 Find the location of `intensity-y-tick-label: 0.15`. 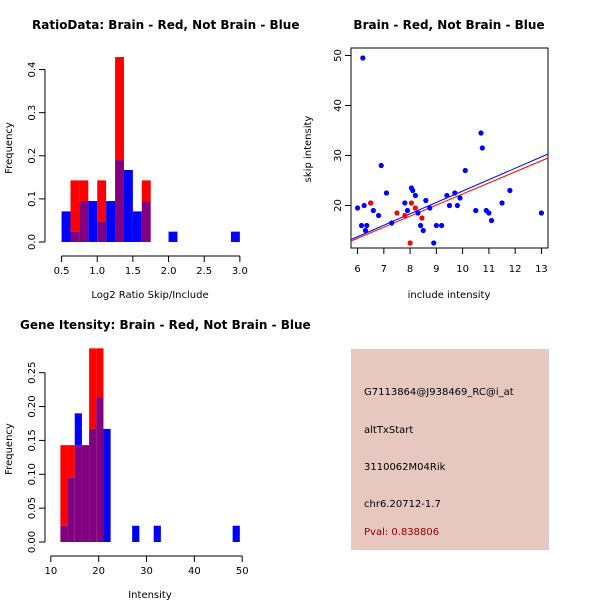

intensity-y-tick-label: 0.15 is located at coordinates (32, 440).